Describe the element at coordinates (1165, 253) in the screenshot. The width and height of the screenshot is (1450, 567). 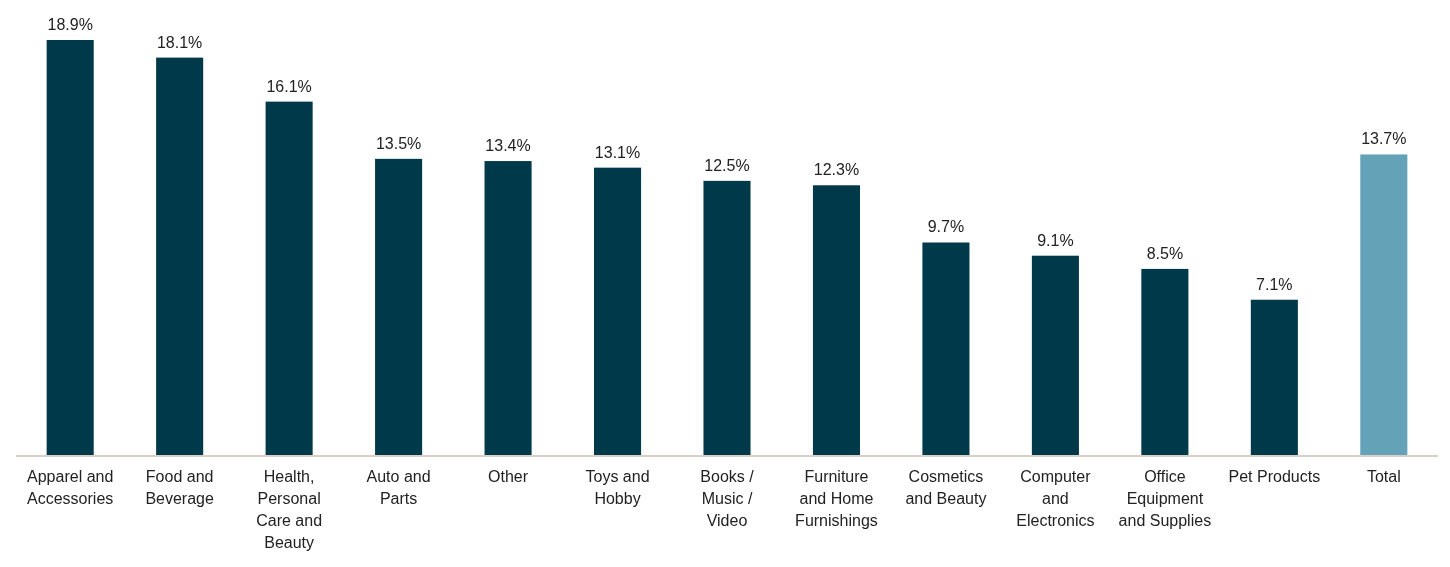
I see `data-label: 8.5%` at that location.